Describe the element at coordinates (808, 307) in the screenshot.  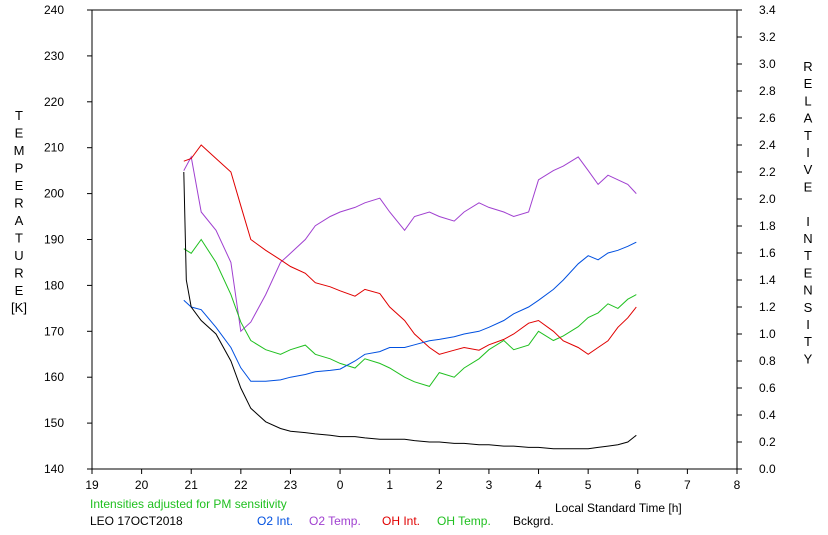
I see `y-right-axis-label-letter: S` at that location.